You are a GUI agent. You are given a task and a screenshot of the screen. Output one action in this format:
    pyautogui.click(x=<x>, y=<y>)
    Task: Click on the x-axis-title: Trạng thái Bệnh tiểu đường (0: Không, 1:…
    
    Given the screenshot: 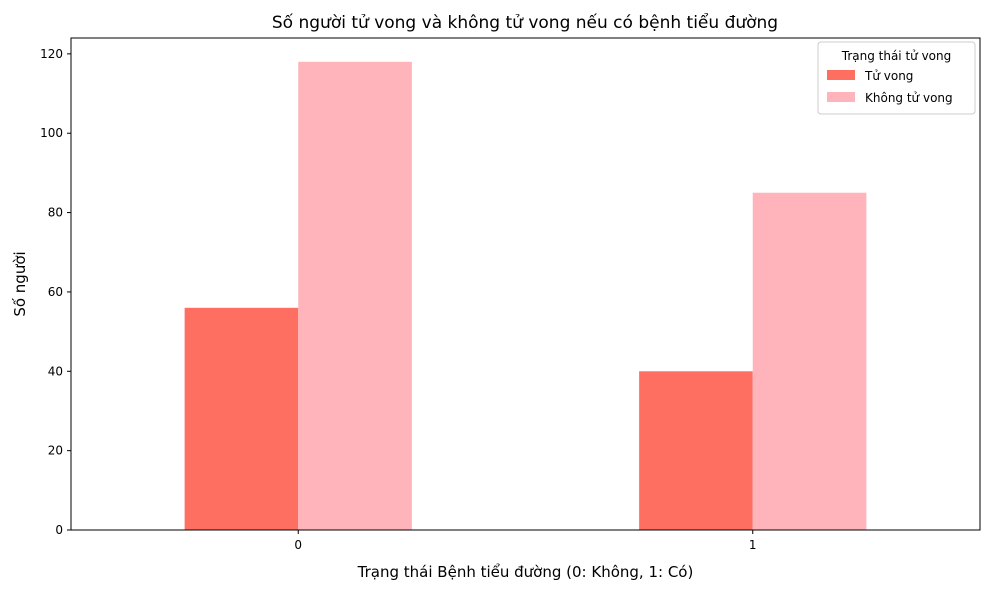 What is the action you would take?
    pyautogui.click(x=525, y=572)
    